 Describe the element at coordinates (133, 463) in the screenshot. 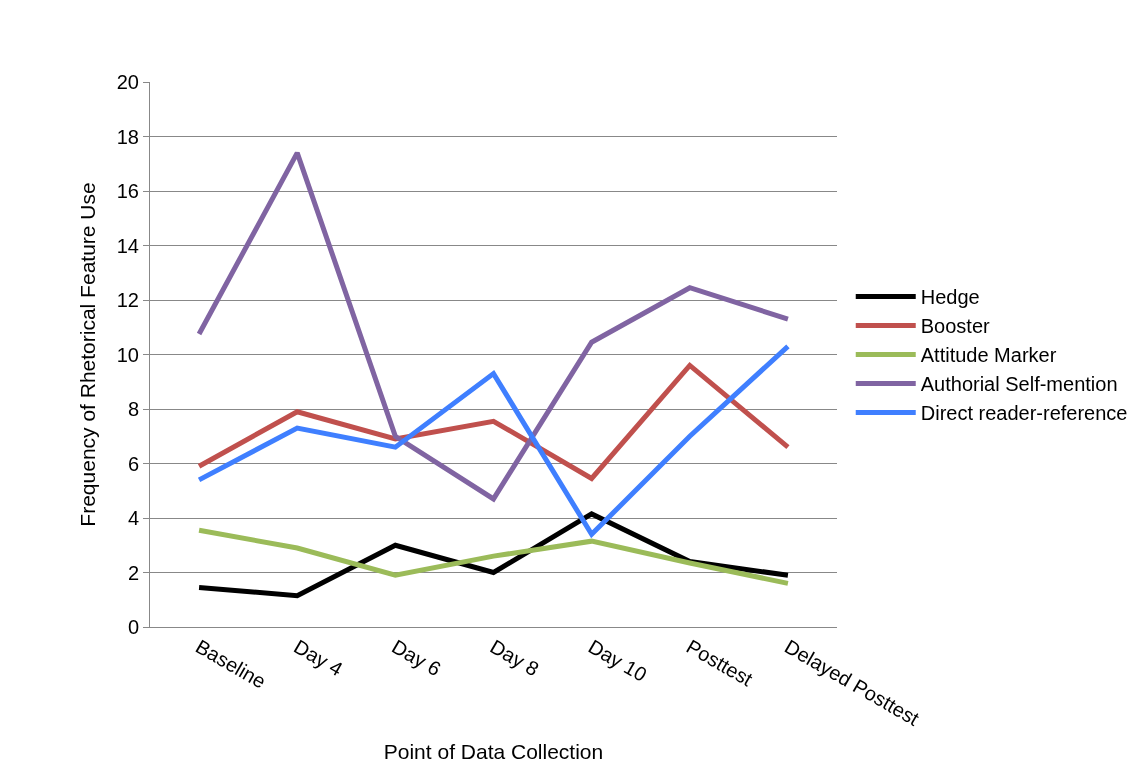

I see `y-tick-label: 6` at that location.